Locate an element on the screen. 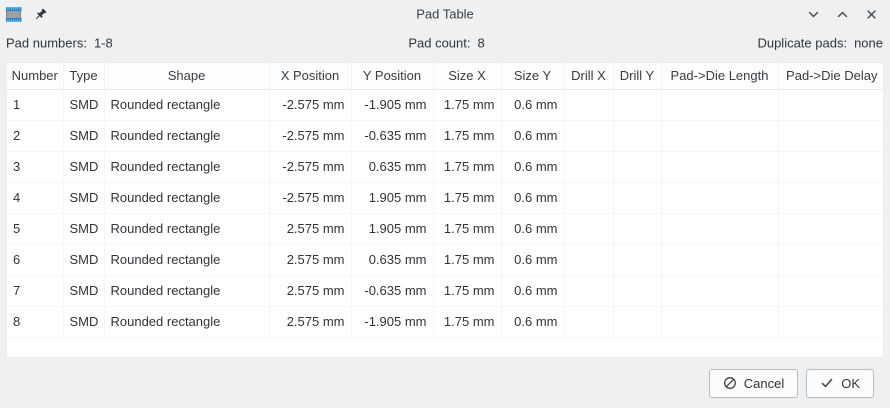 This screenshot has height=408, width=890. chevron-up-icon is located at coordinates (842, 14).